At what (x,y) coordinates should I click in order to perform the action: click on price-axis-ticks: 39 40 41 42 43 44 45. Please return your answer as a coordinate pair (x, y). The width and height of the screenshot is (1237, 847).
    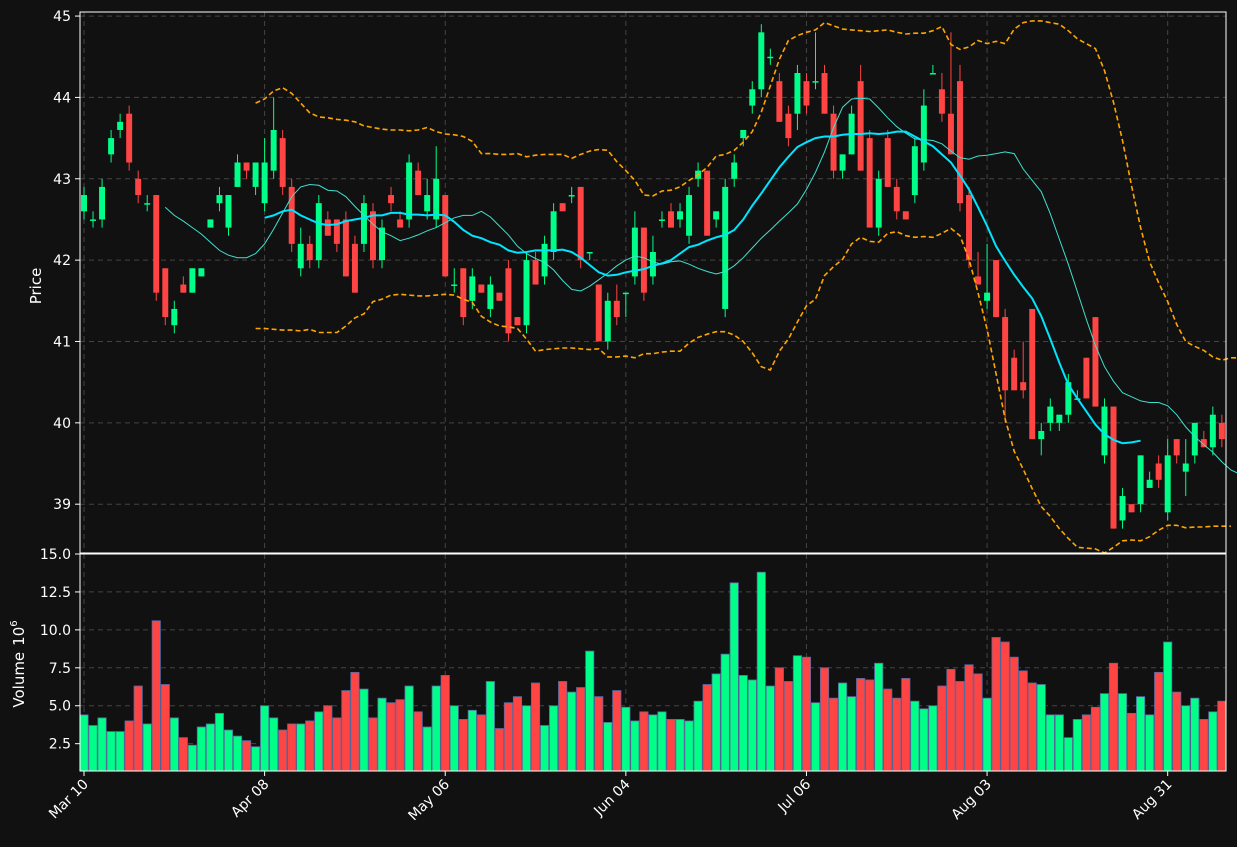
    Looking at the image, I should click on (66, 261).